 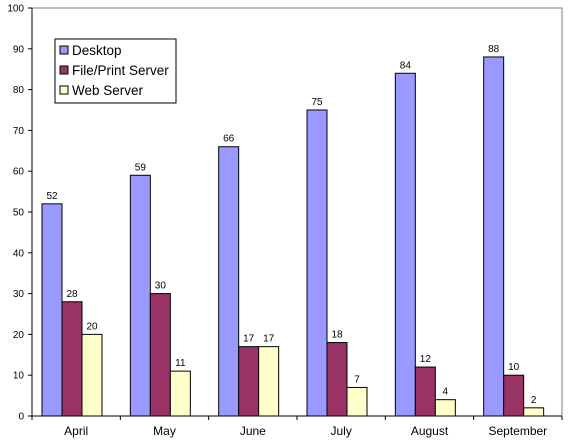 What do you see at coordinates (340, 431) in the screenshot?
I see `x-category-label: July` at bounding box center [340, 431].